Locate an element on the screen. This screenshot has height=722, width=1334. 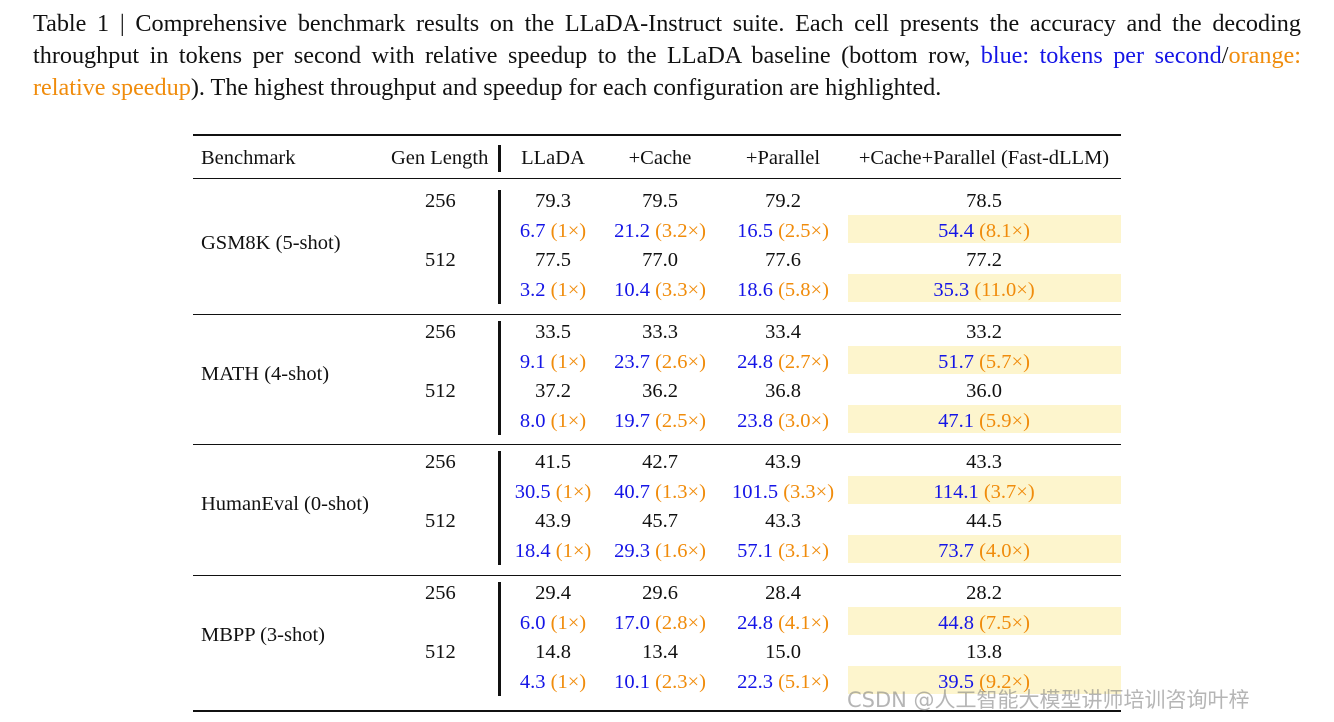
throughput-cell-cache: 21.2 (3.2×) is located at coordinates (660, 231).